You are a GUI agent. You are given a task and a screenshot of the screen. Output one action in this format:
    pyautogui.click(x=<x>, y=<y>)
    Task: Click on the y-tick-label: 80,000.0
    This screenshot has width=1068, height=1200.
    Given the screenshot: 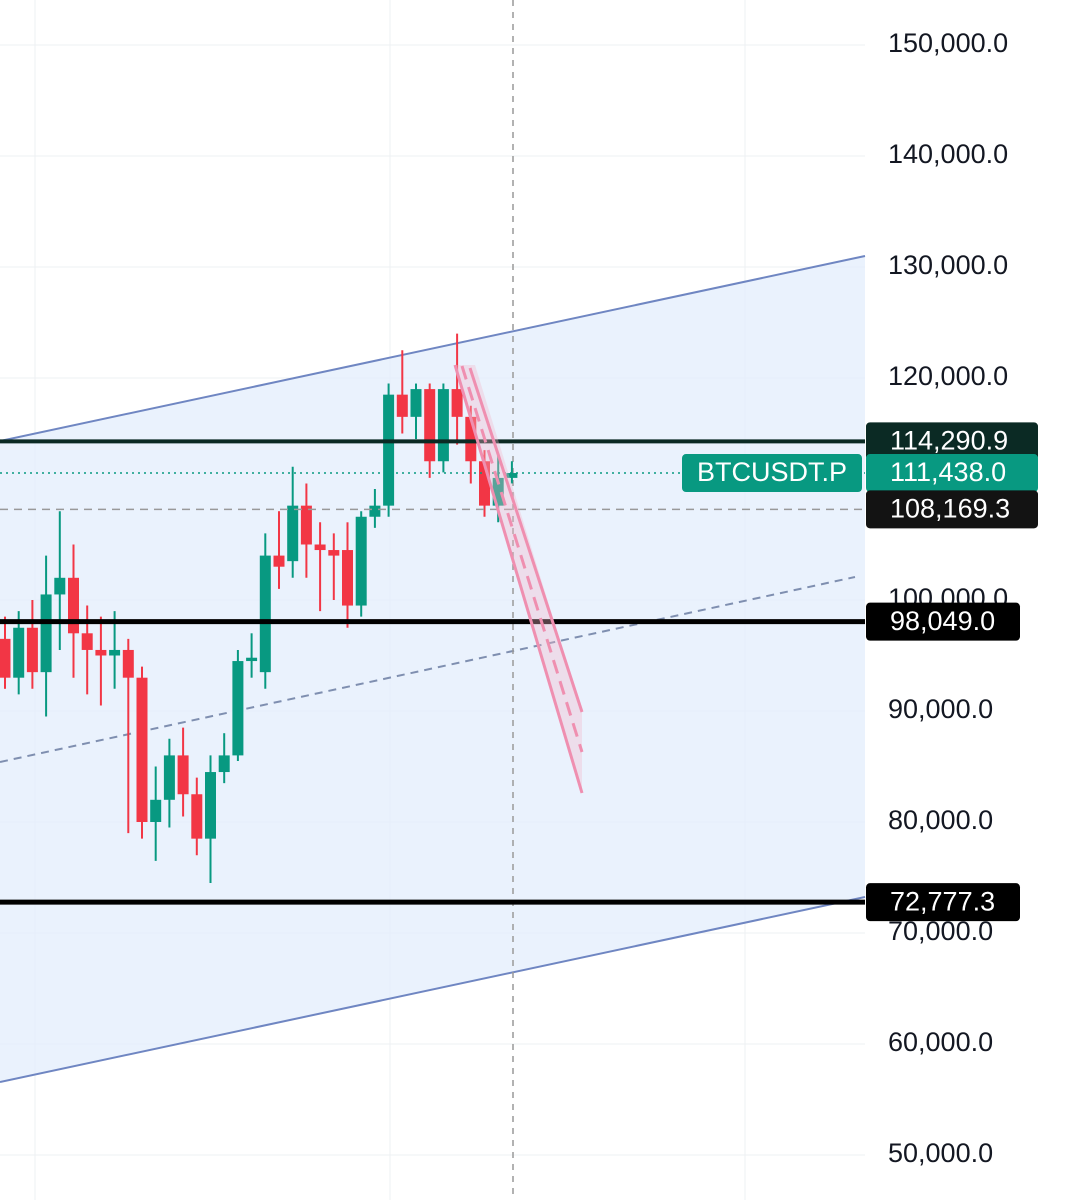 What is the action you would take?
    pyautogui.click(x=940, y=820)
    